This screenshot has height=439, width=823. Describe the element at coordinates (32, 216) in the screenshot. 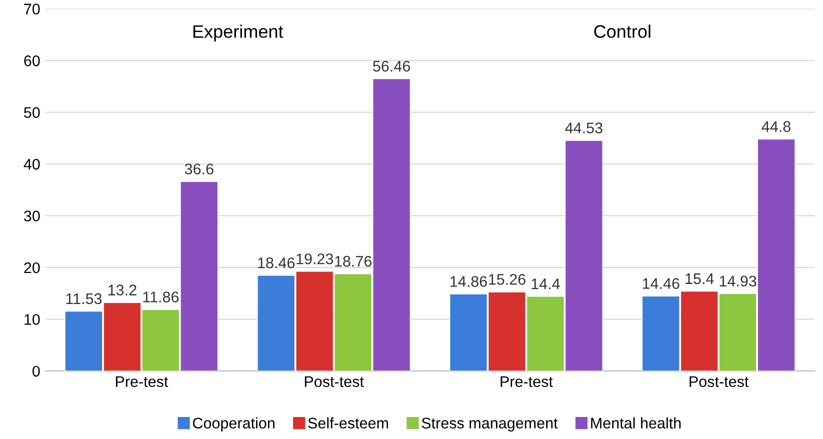

I see `y-tick-label: 30` at that location.